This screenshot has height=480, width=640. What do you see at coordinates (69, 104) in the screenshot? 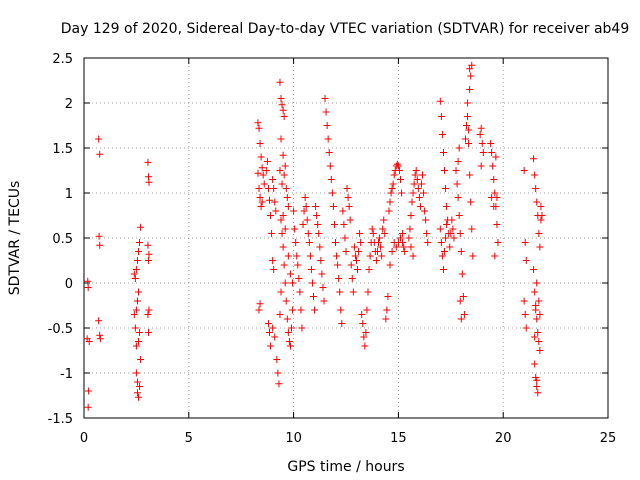
I see `y-tick-label: 2` at bounding box center [69, 104].